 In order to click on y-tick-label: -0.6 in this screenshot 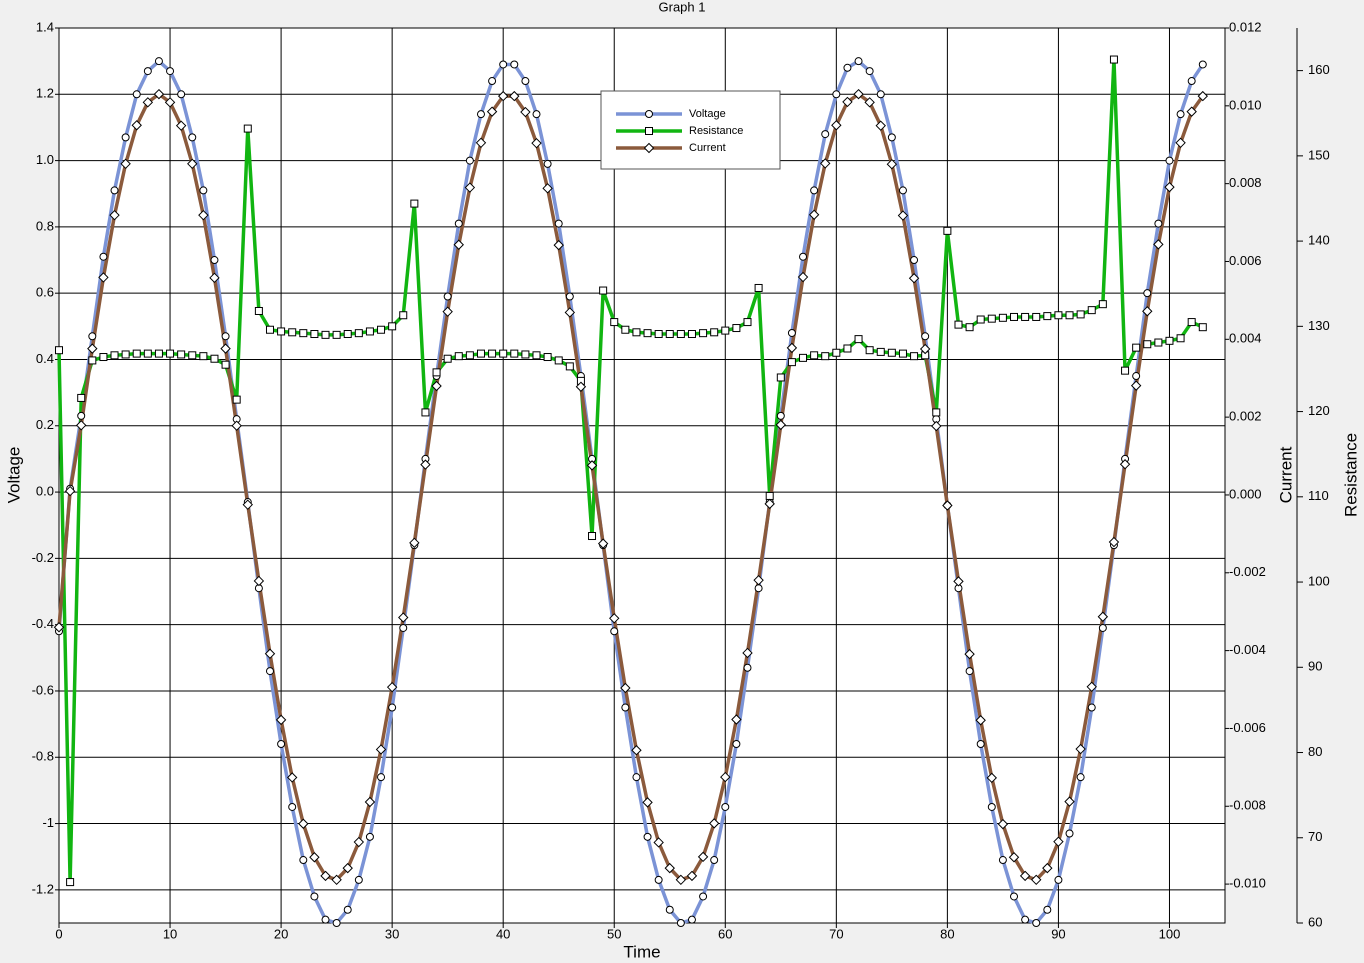, I will do `click(43, 689)`.